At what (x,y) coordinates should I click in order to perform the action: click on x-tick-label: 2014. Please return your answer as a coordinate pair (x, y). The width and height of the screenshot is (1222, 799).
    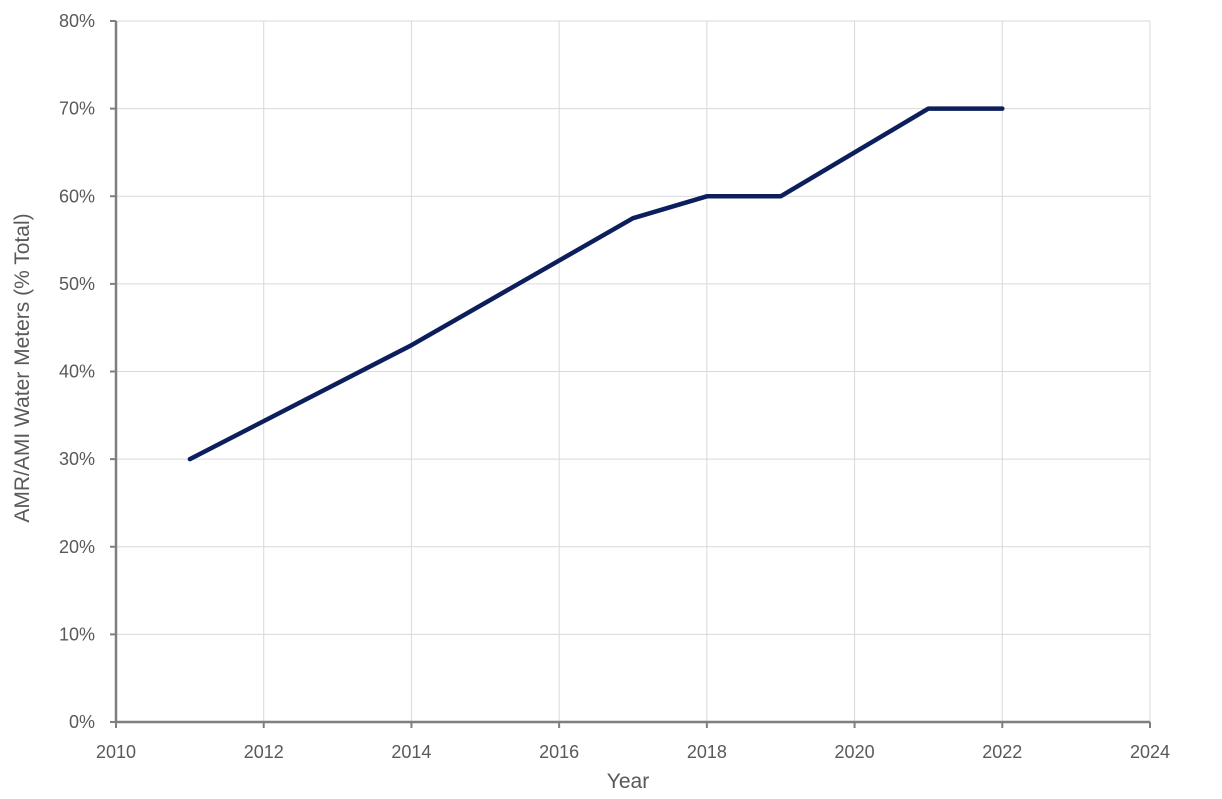
    Looking at the image, I should click on (411, 752).